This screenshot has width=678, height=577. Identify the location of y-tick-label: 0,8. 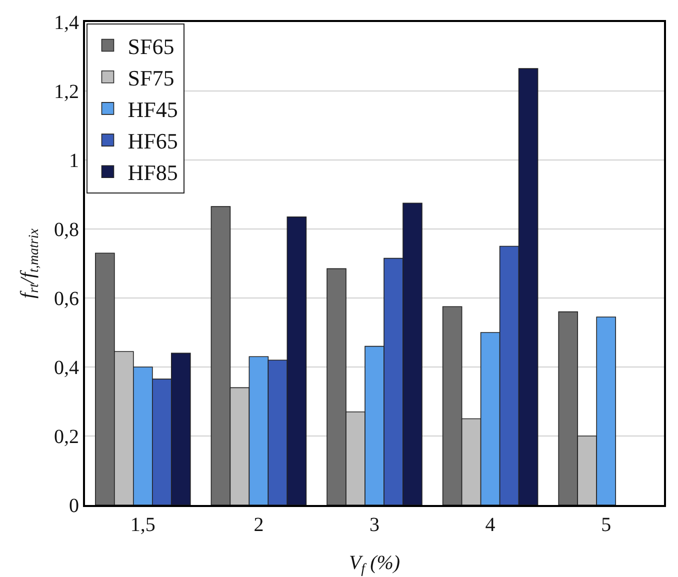
(66, 230).